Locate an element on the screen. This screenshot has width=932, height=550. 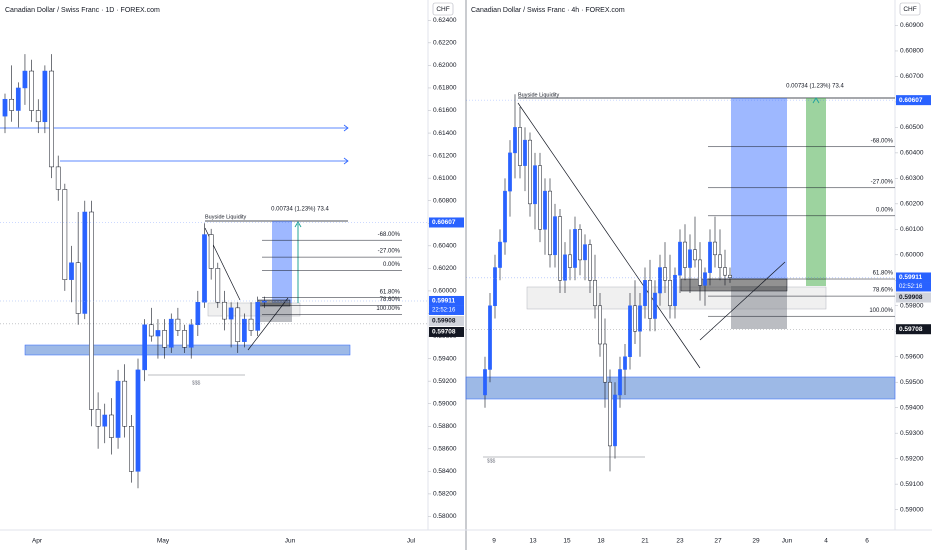
y-tick-label: 0.61600 is located at coordinates (445, 110).